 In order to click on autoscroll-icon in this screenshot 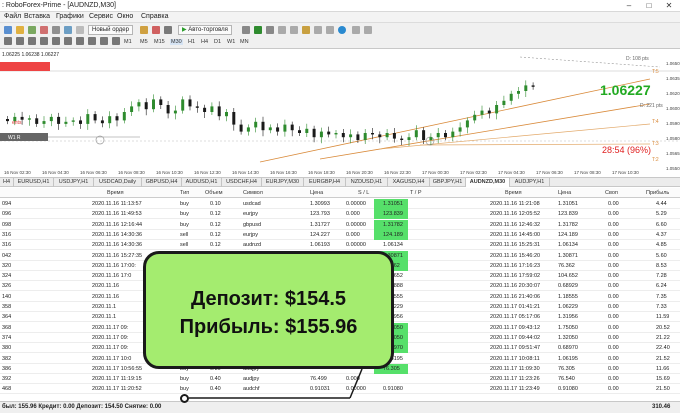, I will do `click(318, 30)`.